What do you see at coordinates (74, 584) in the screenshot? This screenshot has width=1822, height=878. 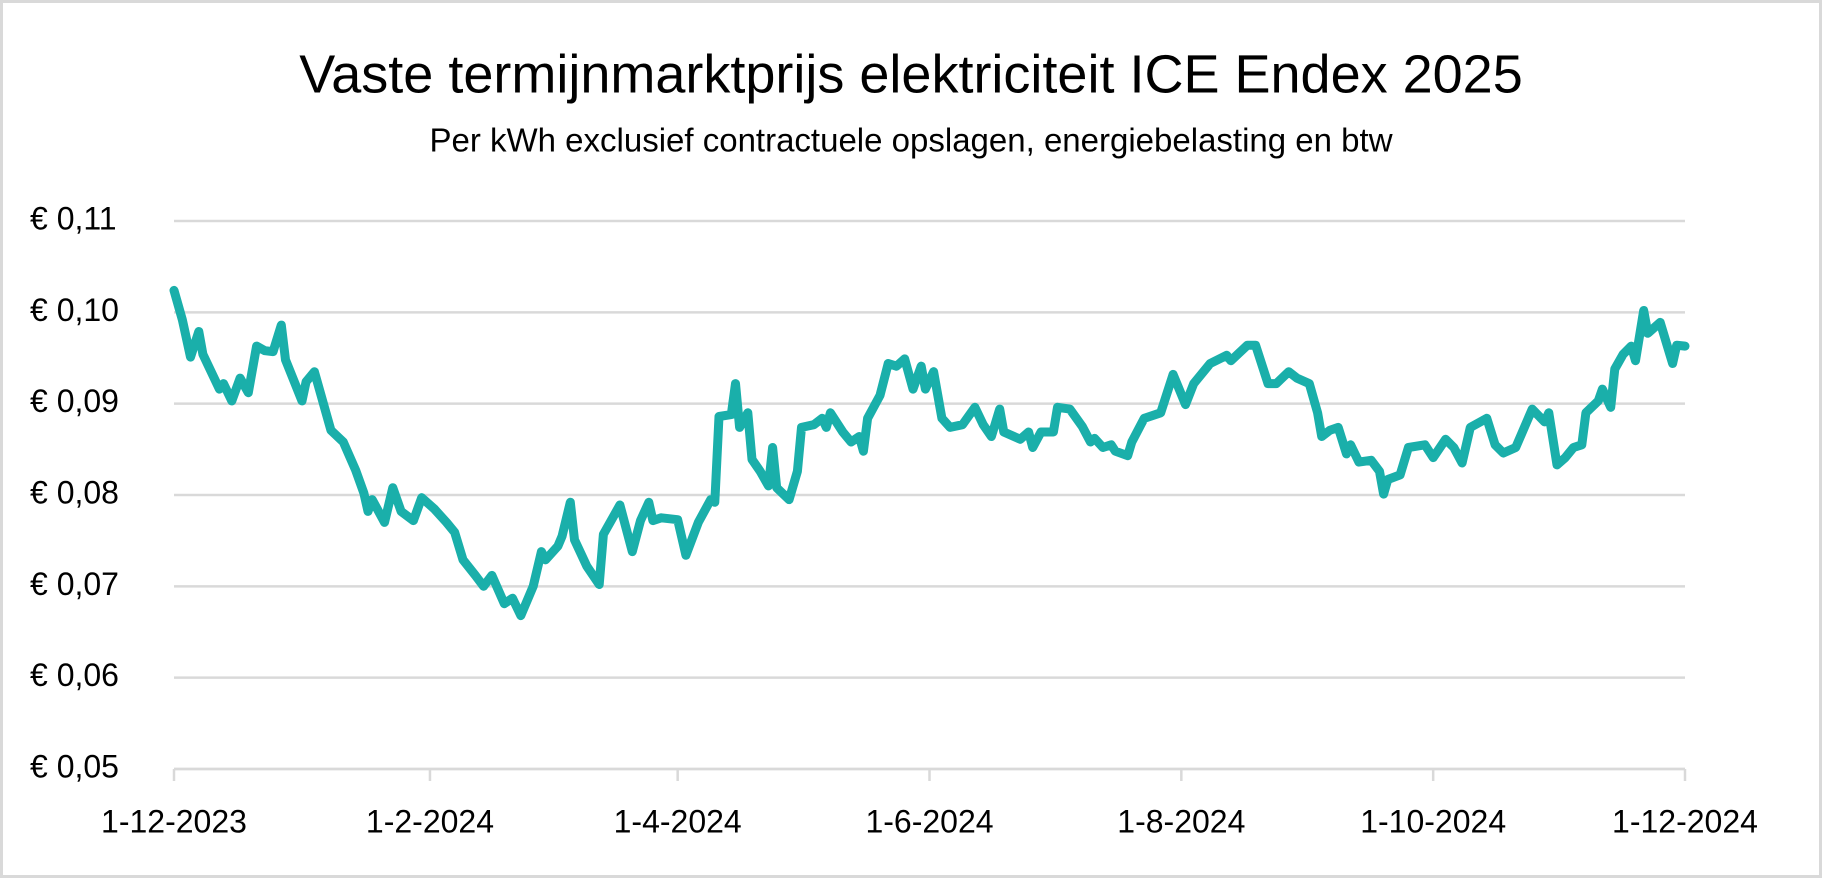 I see `y-tick-label: € 0,07` at bounding box center [74, 584].